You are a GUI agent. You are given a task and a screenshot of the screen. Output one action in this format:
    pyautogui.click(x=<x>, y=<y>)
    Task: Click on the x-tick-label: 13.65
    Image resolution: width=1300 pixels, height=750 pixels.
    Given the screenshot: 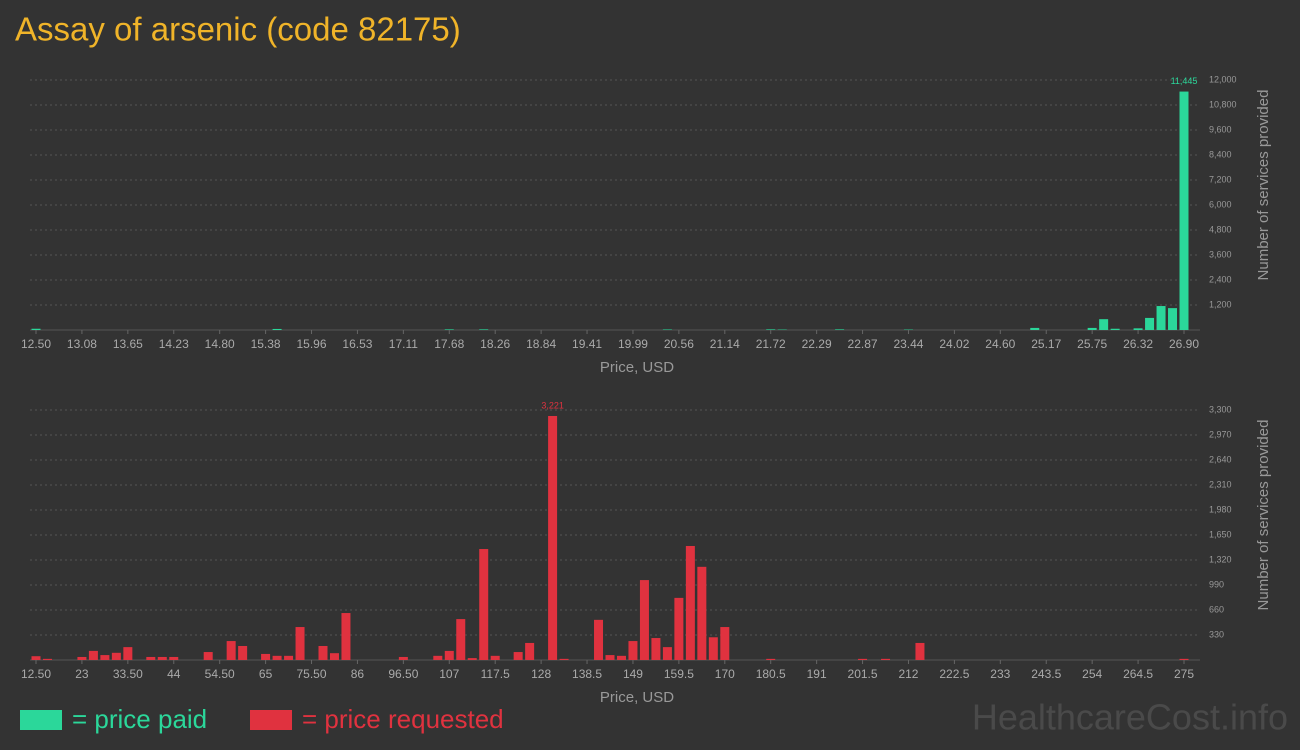 What is the action you would take?
    pyautogui.click(x=128, y=344)
    